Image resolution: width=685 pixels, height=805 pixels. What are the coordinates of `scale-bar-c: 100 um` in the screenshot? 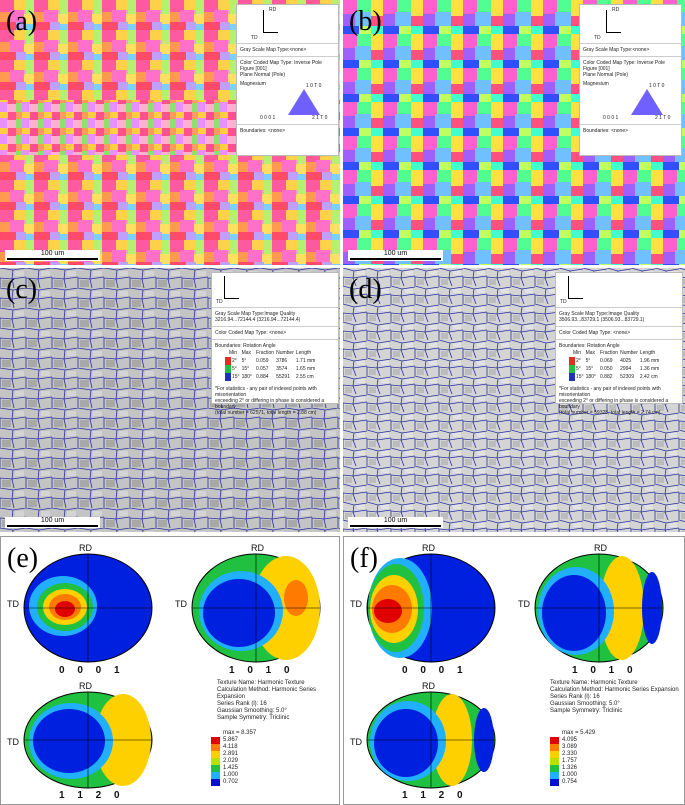 It's located at (52, 522).